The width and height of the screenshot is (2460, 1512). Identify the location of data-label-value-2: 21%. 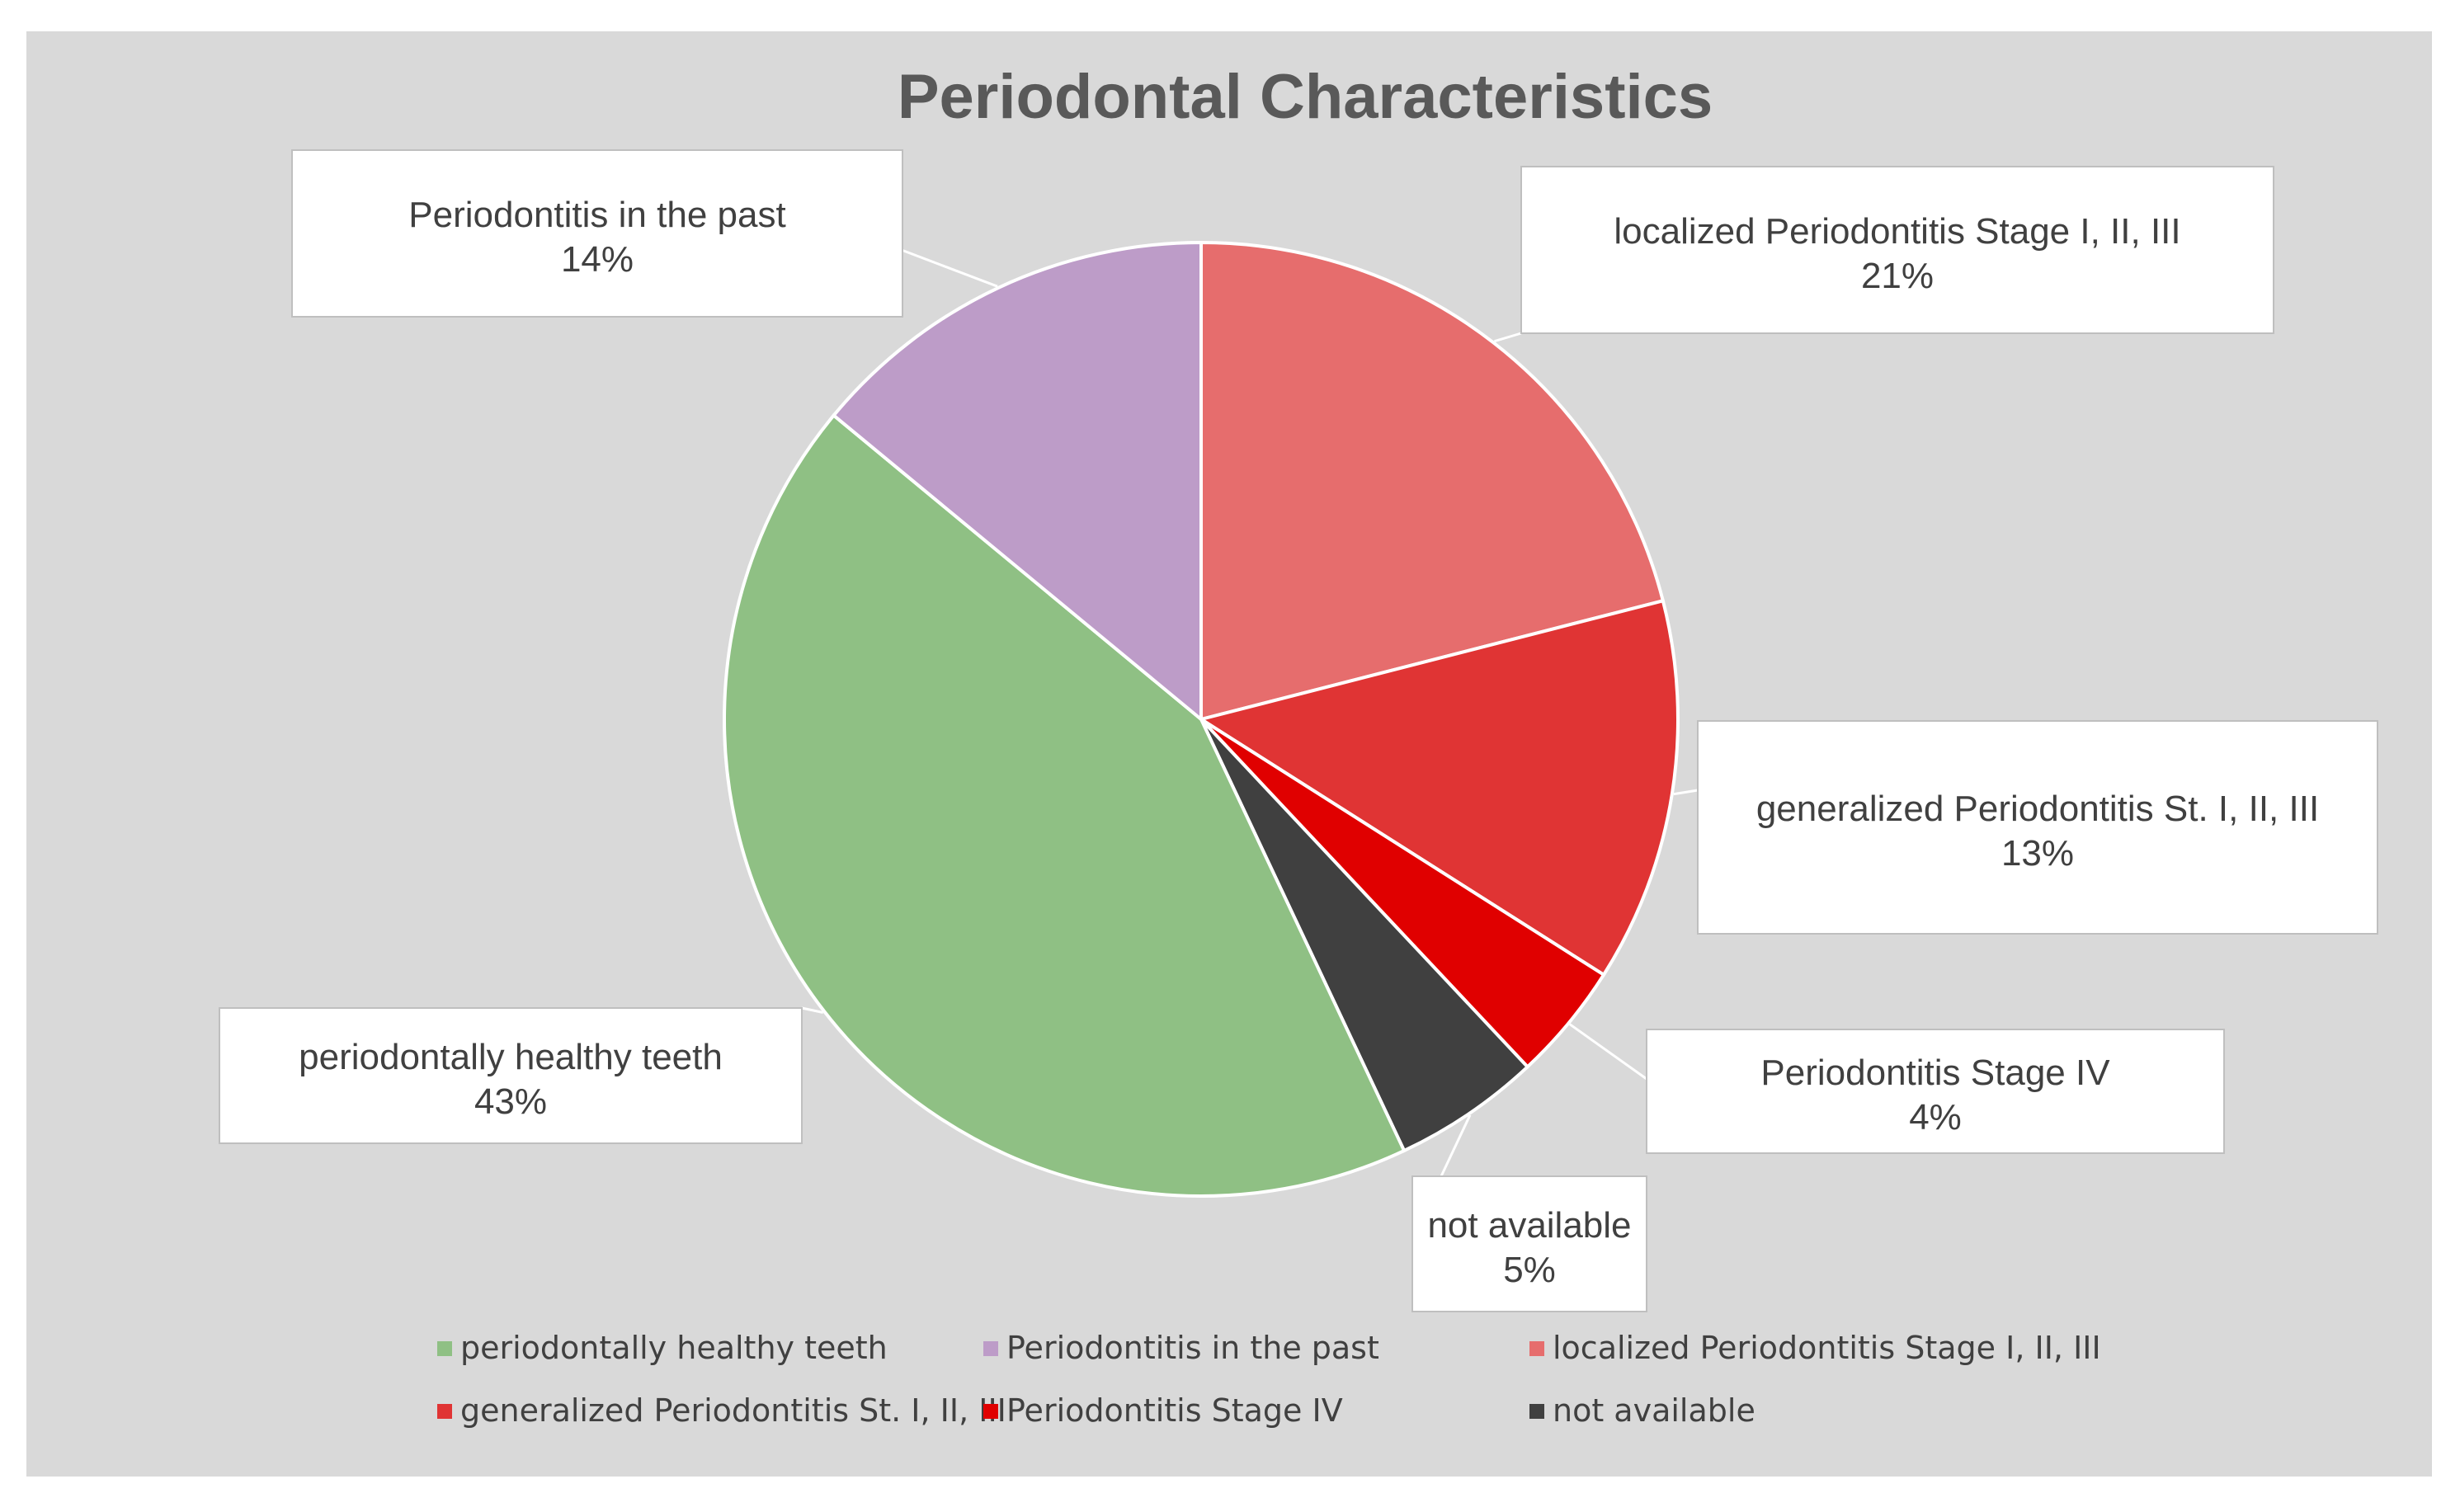
(1897, 276).